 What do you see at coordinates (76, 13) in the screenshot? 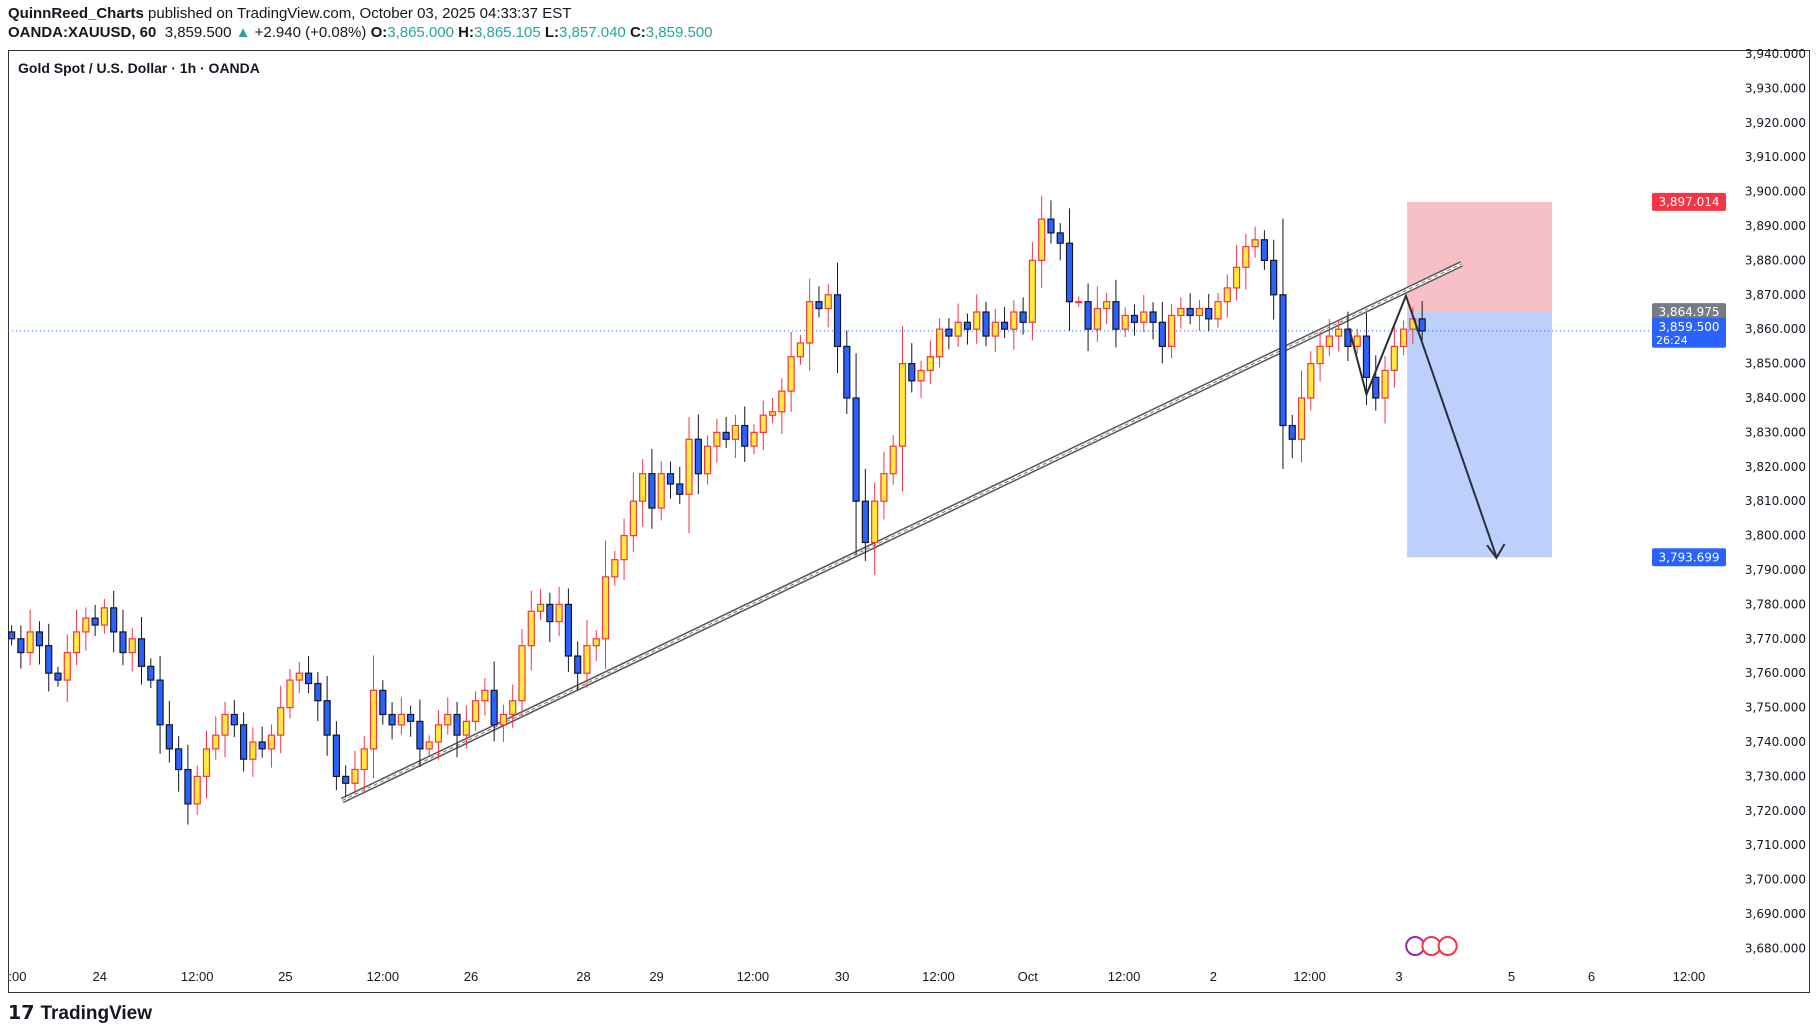
I see `author: QuinnReed_Charts` at bounding box center [76, 13].